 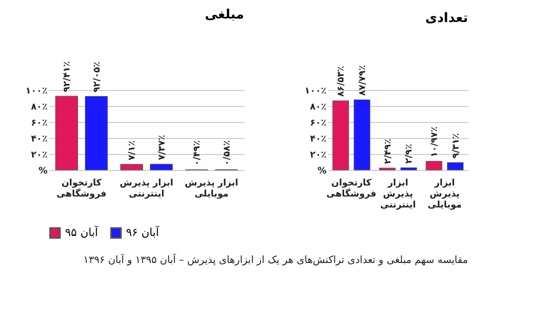 What do you see at coordinates (435, 142) in the screenshot?
I see `data-label: ۱۰/۹۷٪` at bounding box center [435, 142].